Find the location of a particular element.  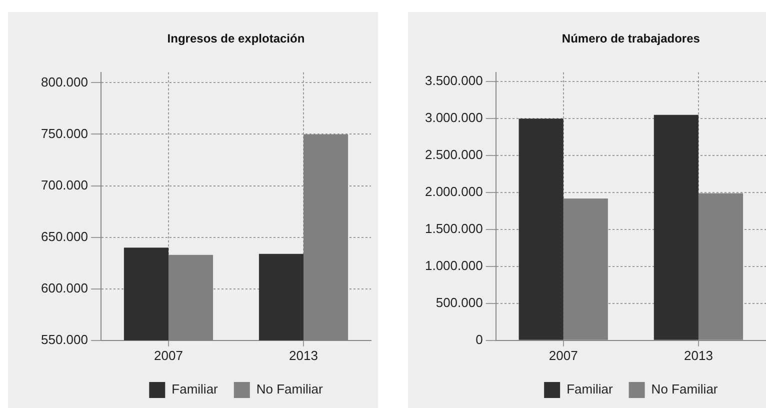

y-tick-label: 3.000.000 is located at coordinates (453, 118).